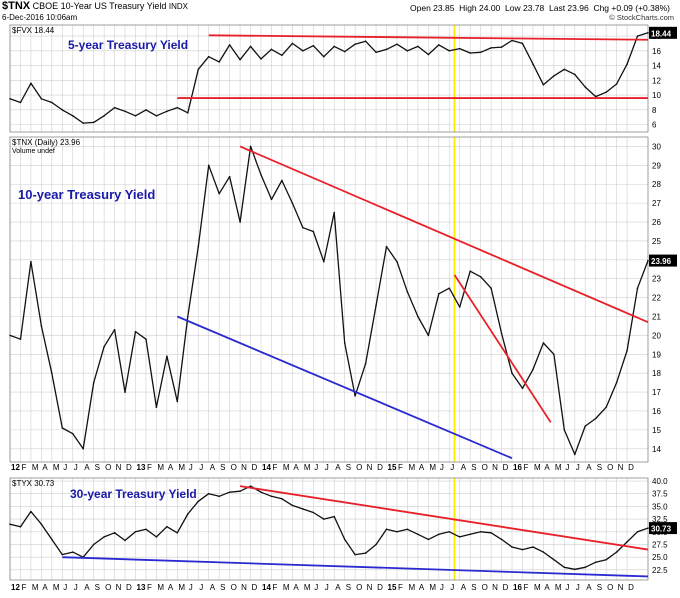 The width and height of the screenshot is (680, 598). Describe the element at coordinates (46, 142) in the screenshot. I see `series-legend: $TNX (Daily) 23.96` at that location.